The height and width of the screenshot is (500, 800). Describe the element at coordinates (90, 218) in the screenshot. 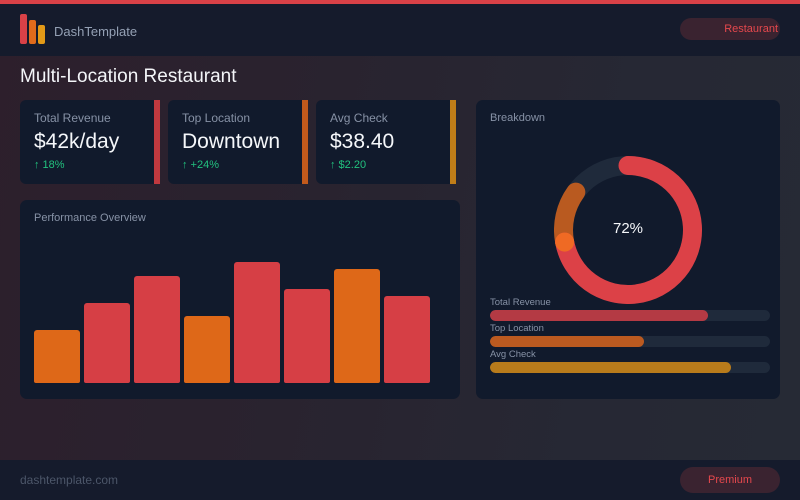

I see `panel-title: Performance Overview` at that location.